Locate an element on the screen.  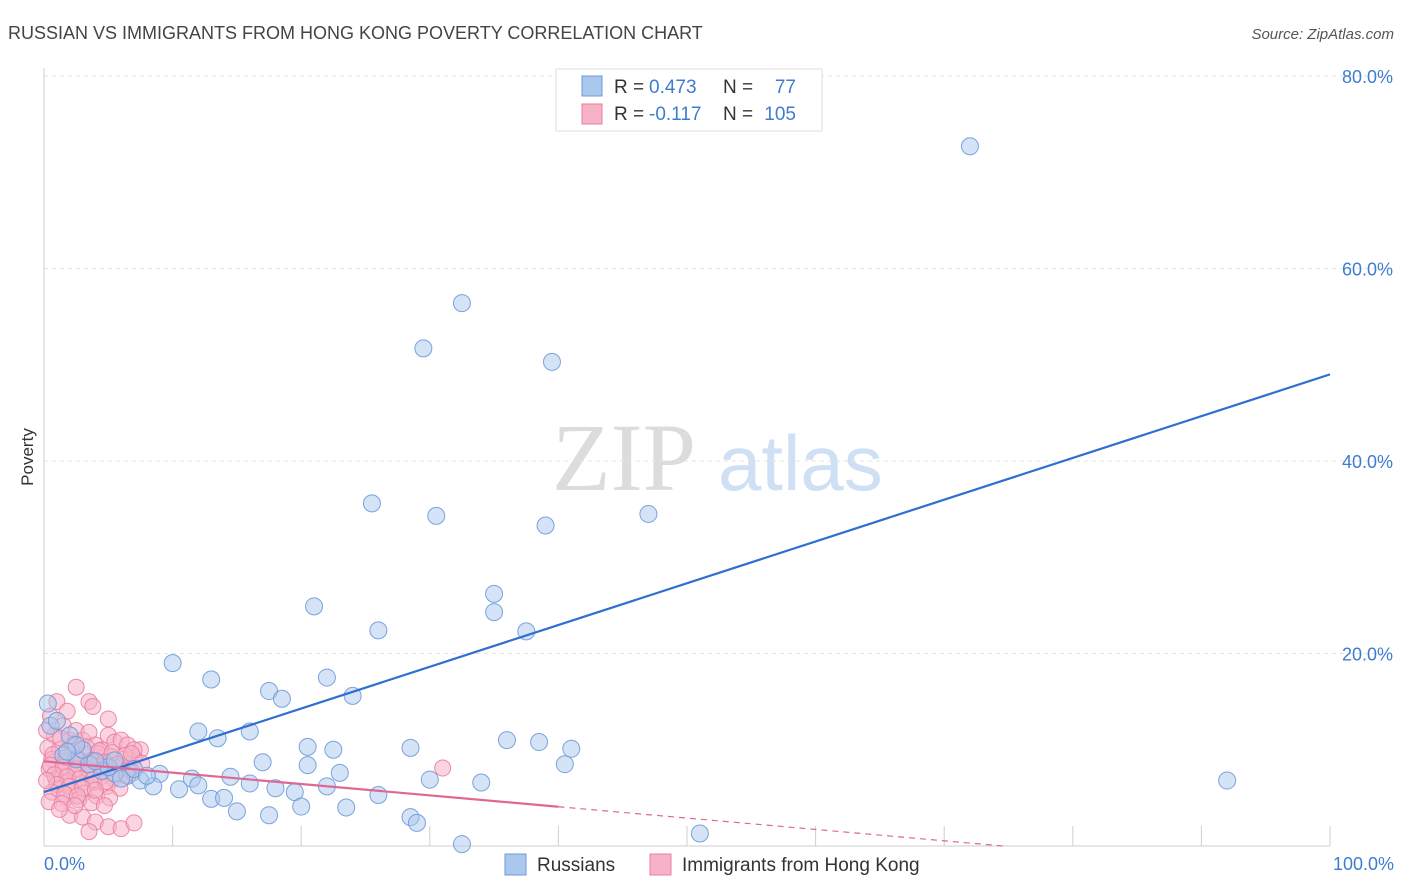
series-legend: Russians Immigrants from Hong Kong is located at coordinates (712, 864).